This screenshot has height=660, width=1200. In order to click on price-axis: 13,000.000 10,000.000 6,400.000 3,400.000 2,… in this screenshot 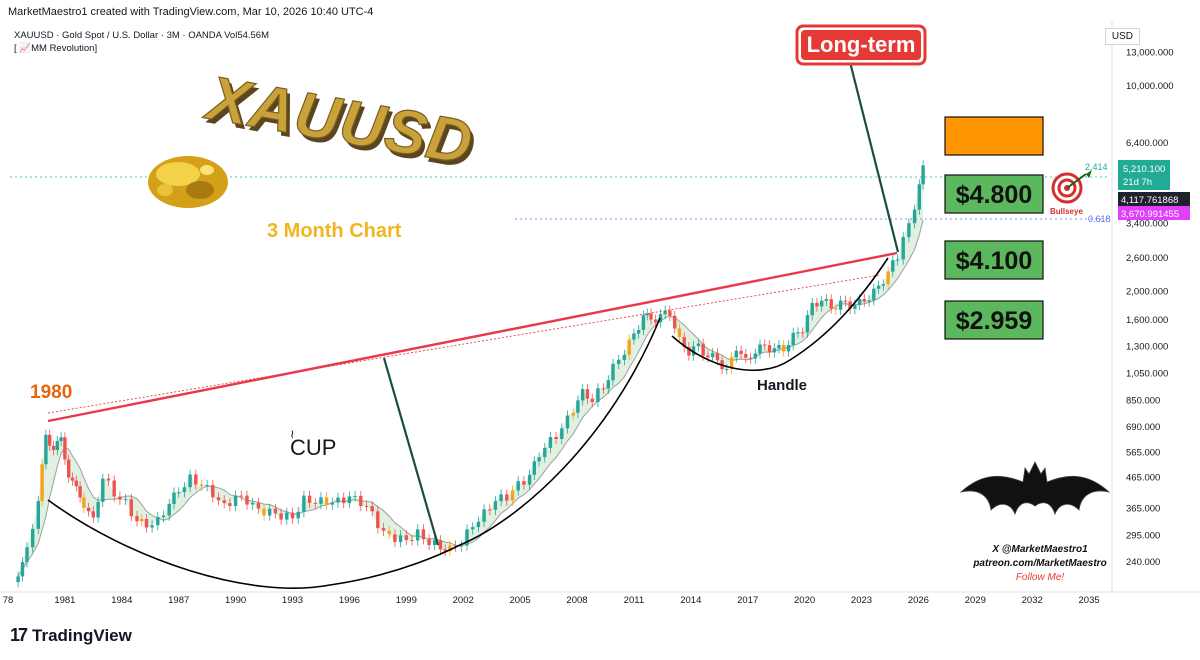, I will do `click(1142, 306)`.